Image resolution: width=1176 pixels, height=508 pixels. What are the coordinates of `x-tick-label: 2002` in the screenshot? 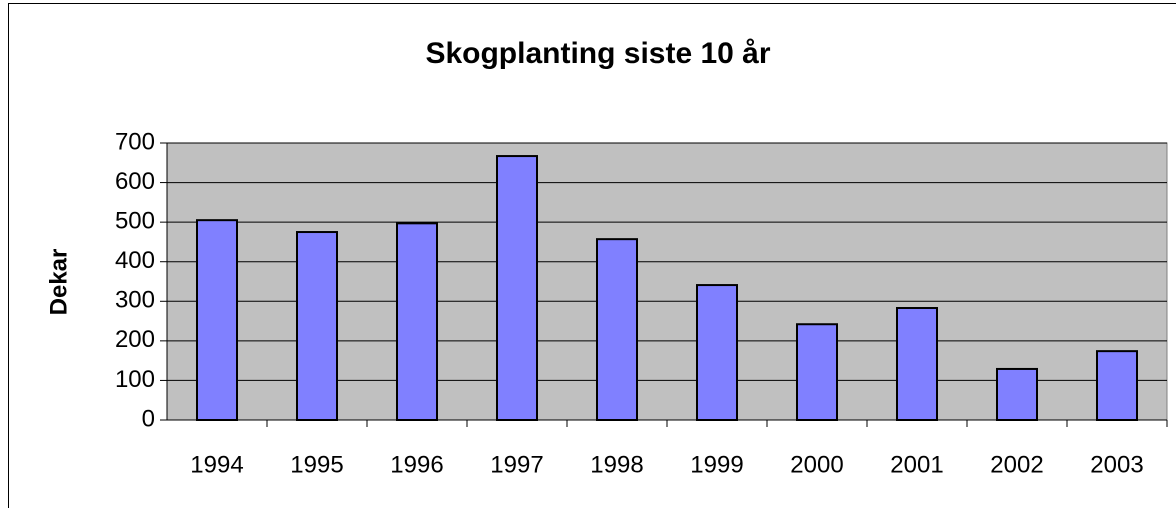 It's located at (1016, 464).